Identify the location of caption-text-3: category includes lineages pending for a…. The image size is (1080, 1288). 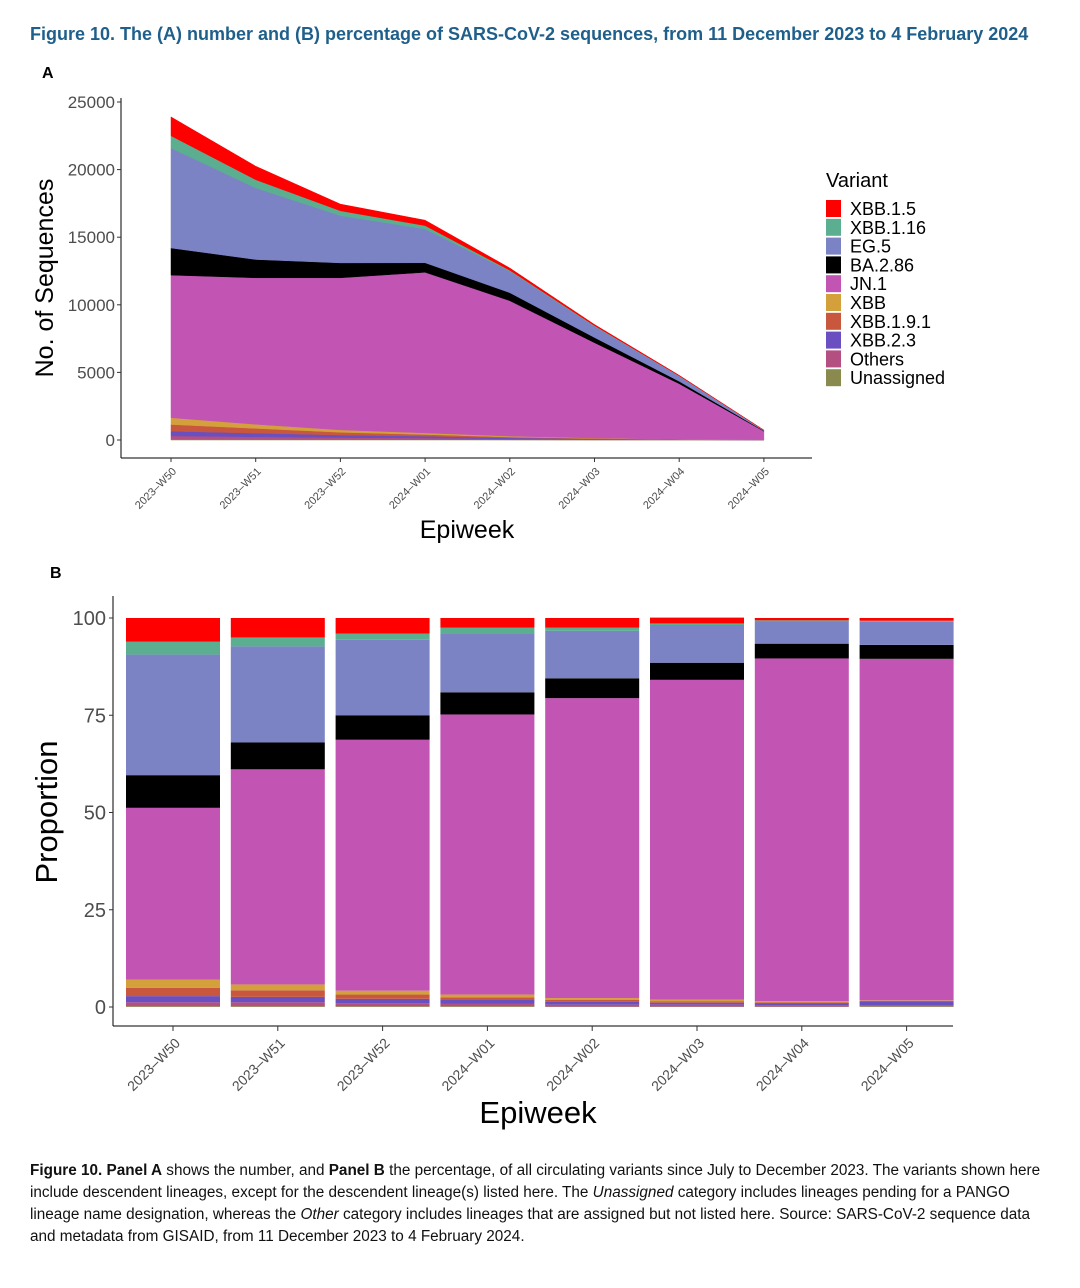
(520, 1203).